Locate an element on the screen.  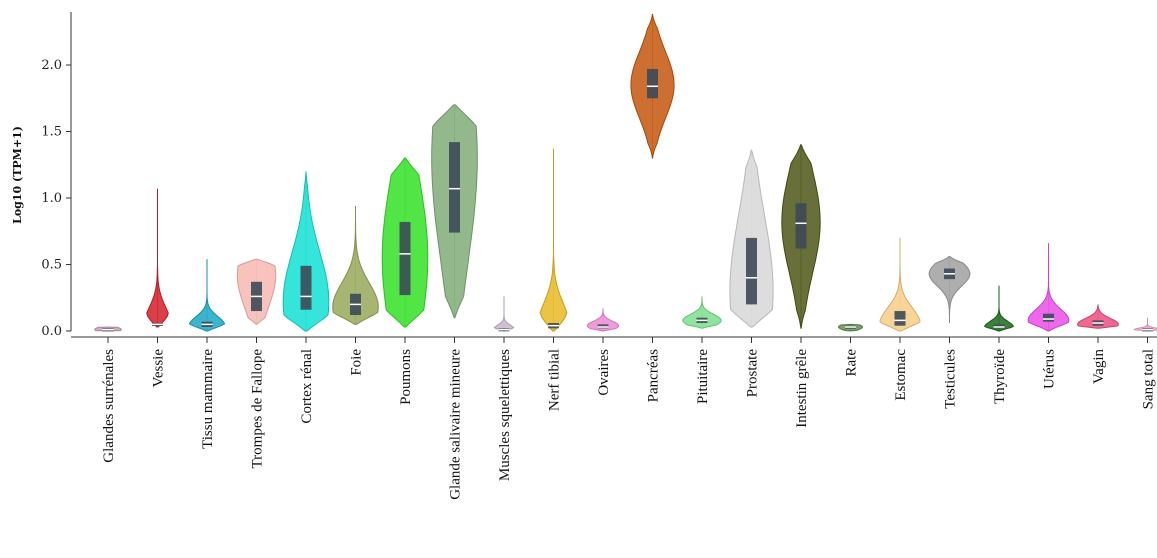
x-tick-label: Pancréas is located at coordinates (654, 375).